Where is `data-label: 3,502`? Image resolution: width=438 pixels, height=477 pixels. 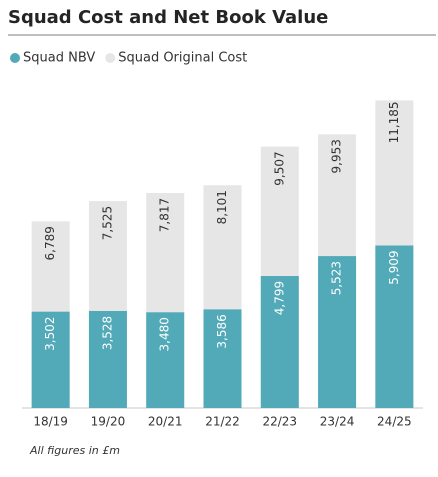
data-label: 3,502 is located at coordinates (50, 334).